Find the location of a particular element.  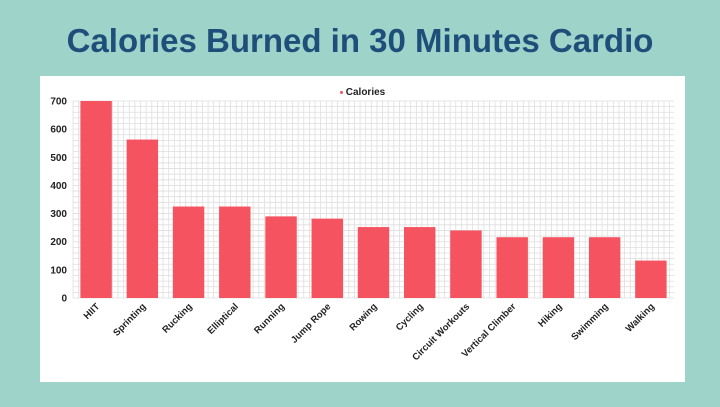

x-tick-label: HIIT is located at coordinates (92, 311).